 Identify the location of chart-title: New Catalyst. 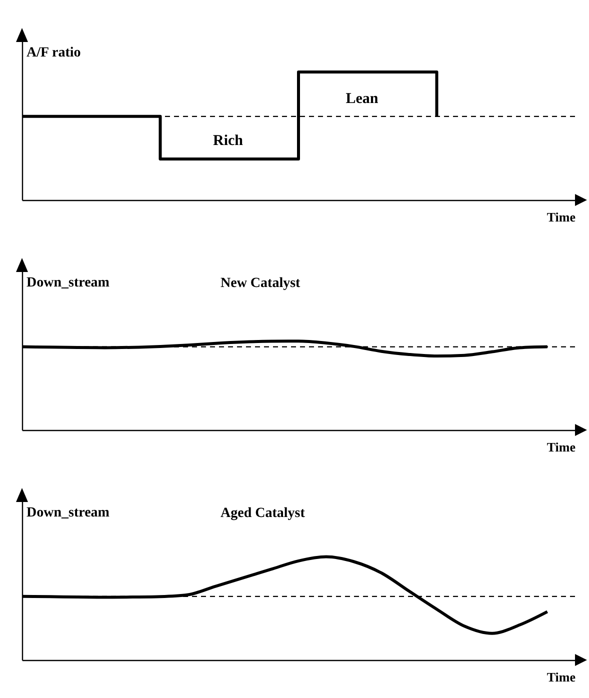
(260, 283).